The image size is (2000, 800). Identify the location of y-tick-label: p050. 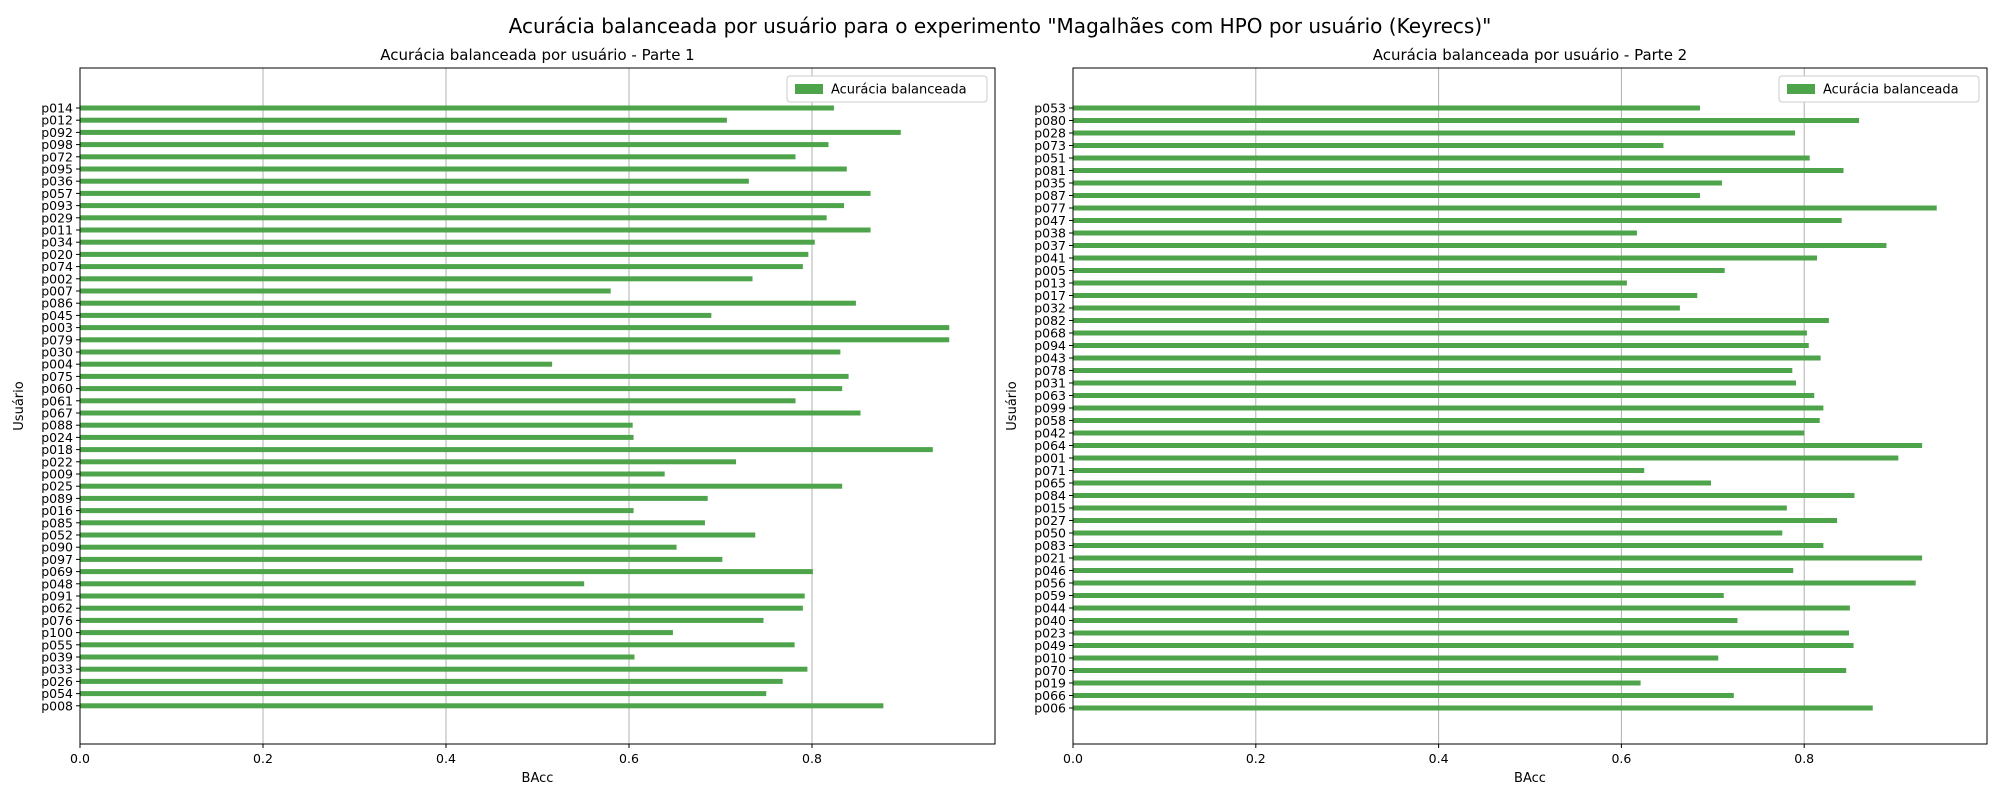
(1050, 533).